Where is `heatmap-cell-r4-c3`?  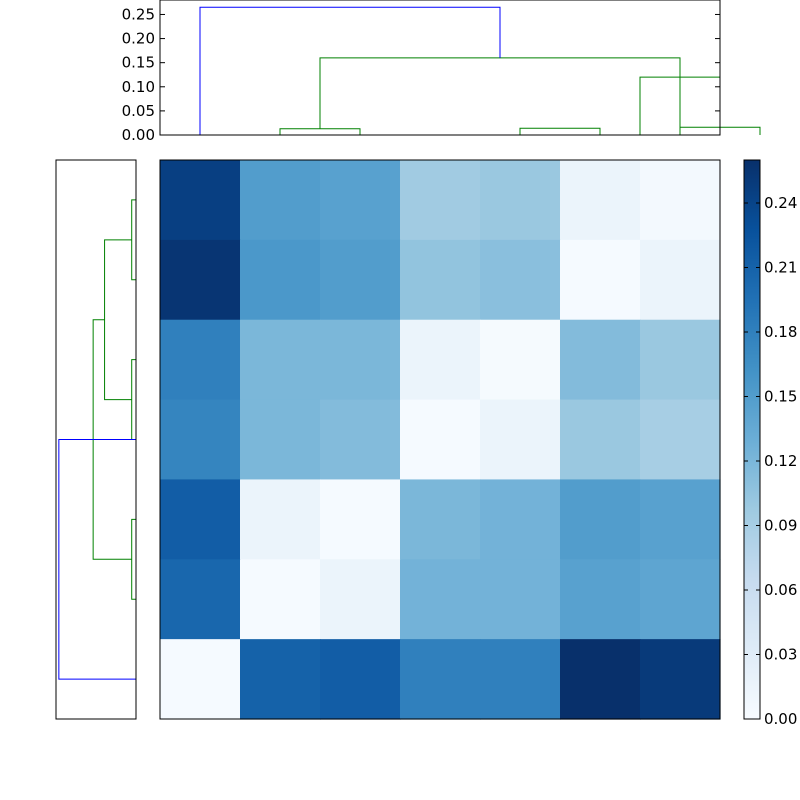
heatmap-cell-r4-c3 is located at coordinates (440, 519).